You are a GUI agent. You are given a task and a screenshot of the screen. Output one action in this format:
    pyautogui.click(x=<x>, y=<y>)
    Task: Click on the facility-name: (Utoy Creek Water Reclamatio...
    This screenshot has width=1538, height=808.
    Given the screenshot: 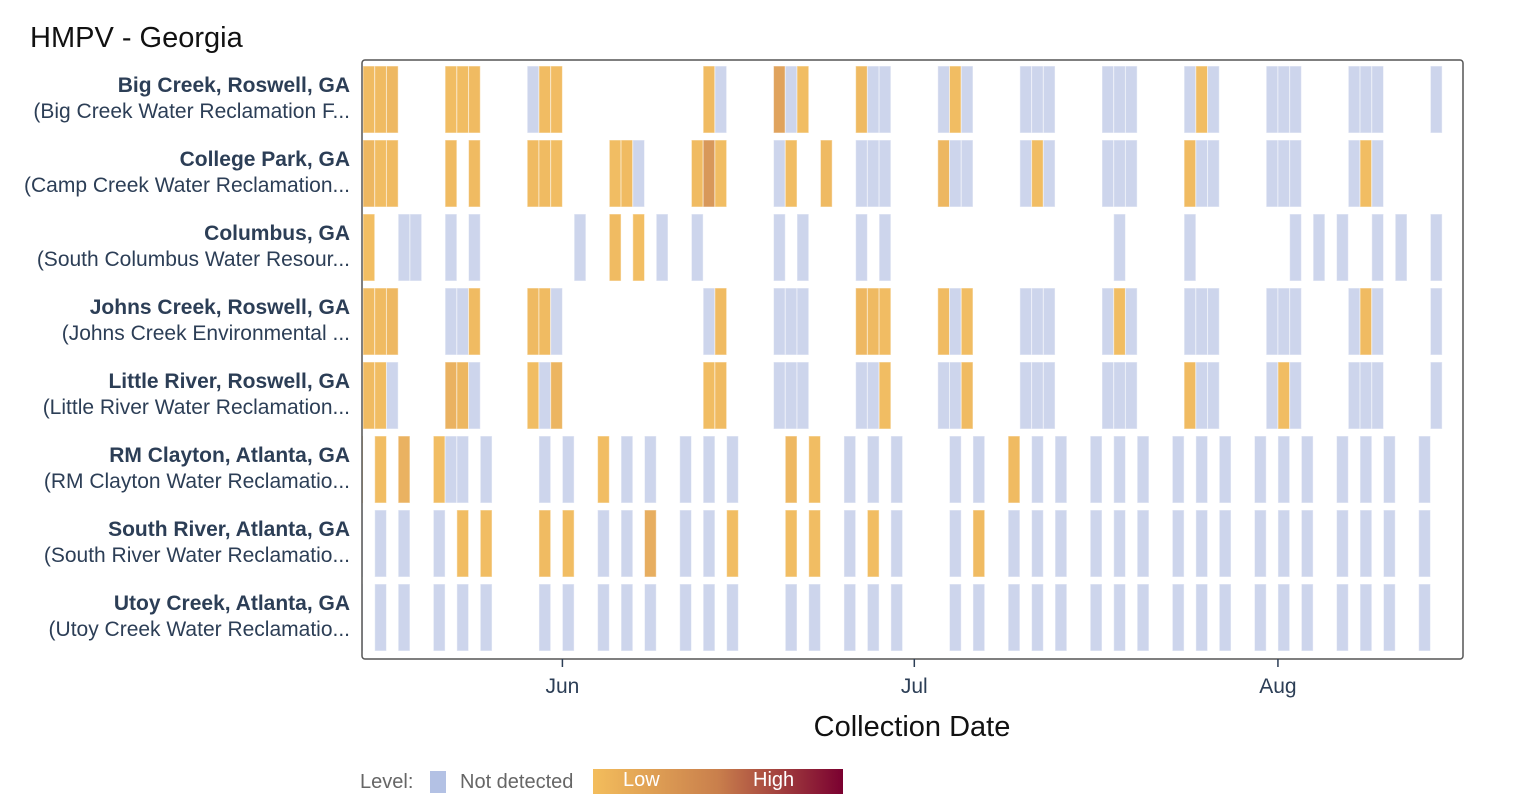 What is the action you would take?
    pyautogui.click(x=199, y=629)
    